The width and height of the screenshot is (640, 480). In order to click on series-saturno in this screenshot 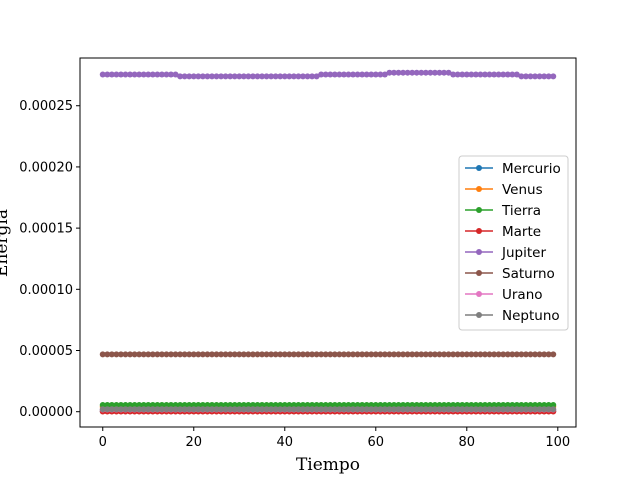, I will do `click(328, 354)`.